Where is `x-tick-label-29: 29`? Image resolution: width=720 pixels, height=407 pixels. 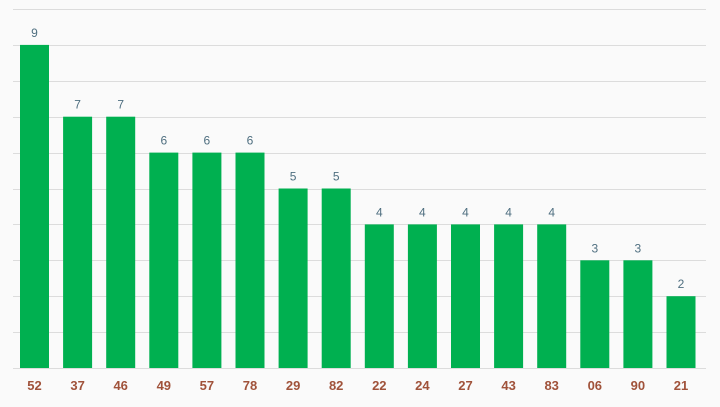
x-tick-label-29: 29 is located at coordinates (293, 385).